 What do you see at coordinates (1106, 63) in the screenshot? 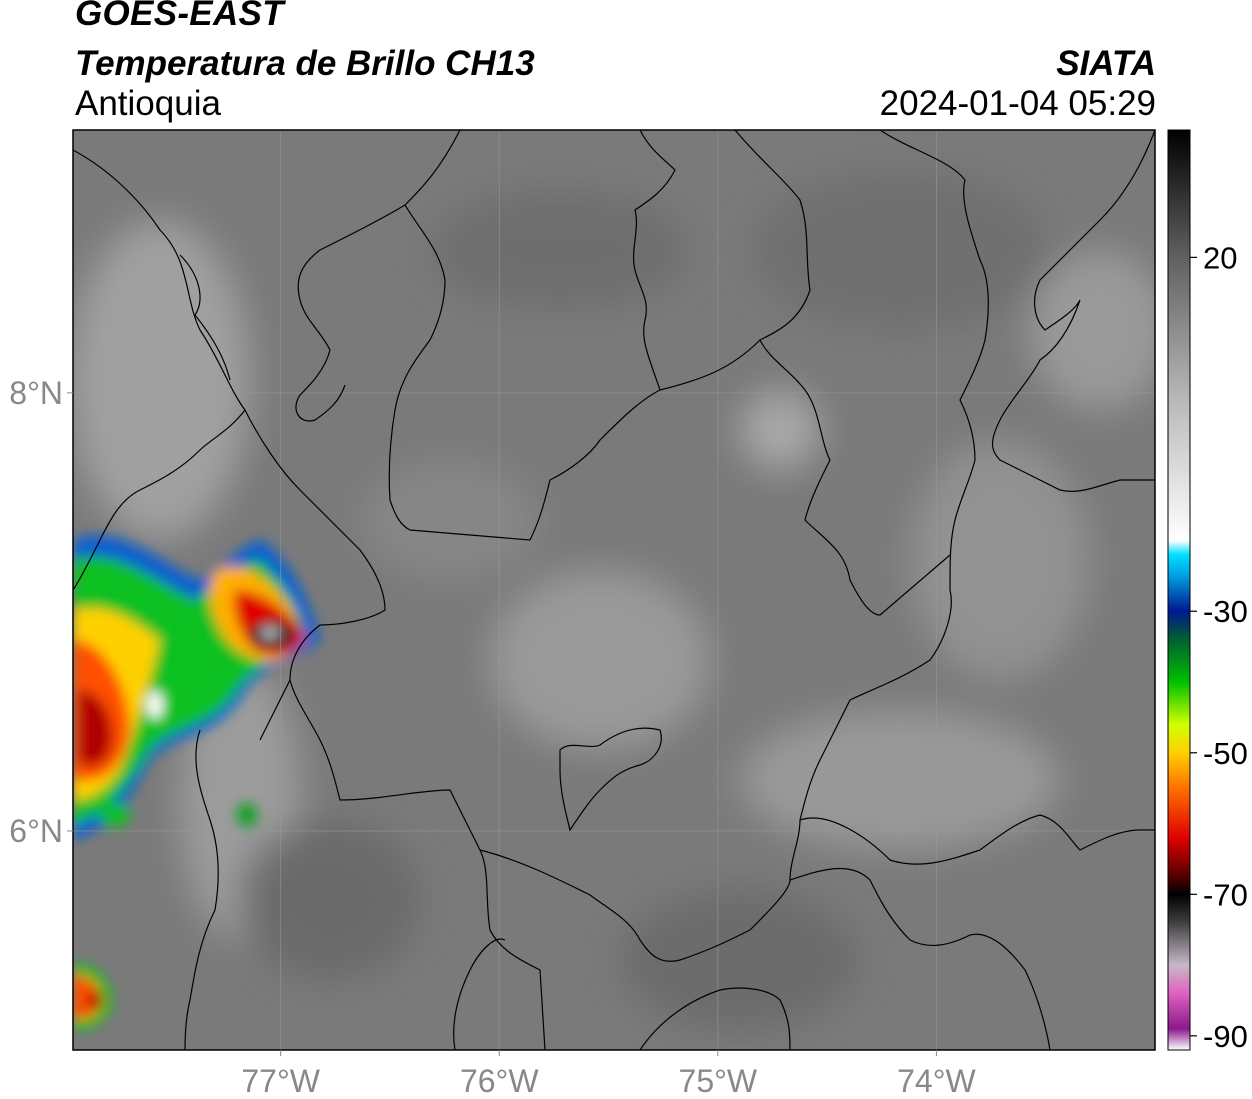
I see `organization-label: SIATA` at bounding box center [1106, 63].